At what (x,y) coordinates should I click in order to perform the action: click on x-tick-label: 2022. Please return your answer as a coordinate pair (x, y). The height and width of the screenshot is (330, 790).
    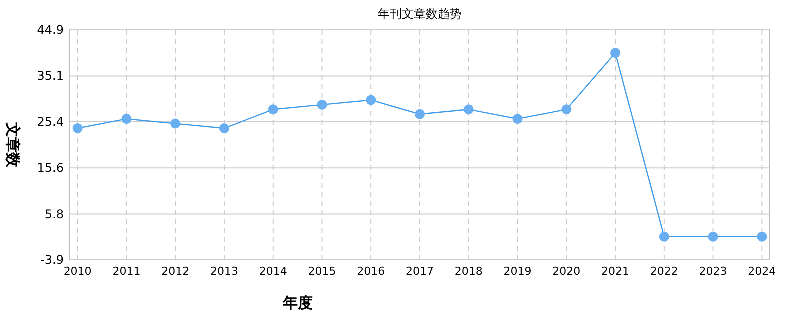
    Looking at the image, I should click on (664, 271).